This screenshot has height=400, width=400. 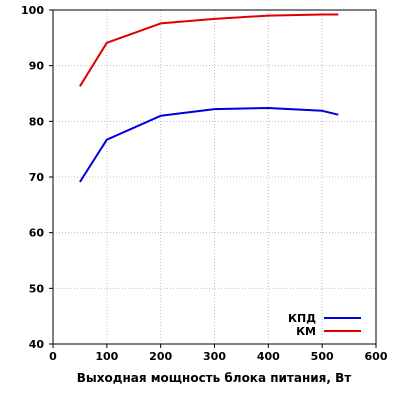 I want to click on y-tick-label: 50, so click(x=37, y=288).